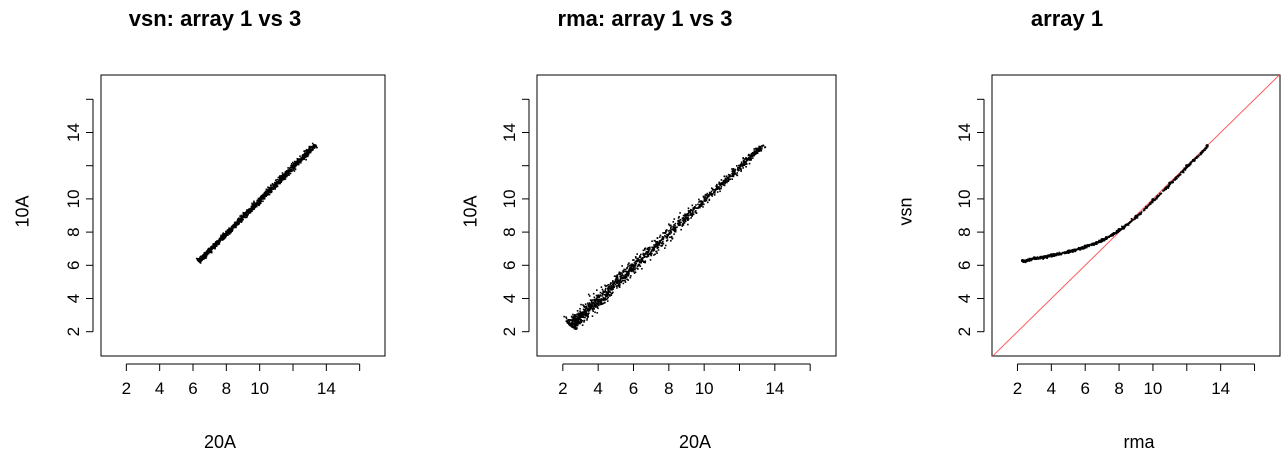  Describe the element at coordinates (1114, 204) in the screenshot. I see `scatter-points` at that location.